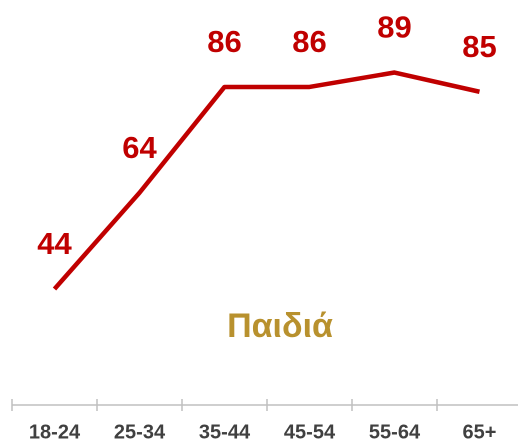 Image resolution: width=518 pixels, height=443 pixels. What do you see at coordinates (280, 326) in the screenshot?
I see `series-label: Παιδιά` at bounding box center [280, 326].